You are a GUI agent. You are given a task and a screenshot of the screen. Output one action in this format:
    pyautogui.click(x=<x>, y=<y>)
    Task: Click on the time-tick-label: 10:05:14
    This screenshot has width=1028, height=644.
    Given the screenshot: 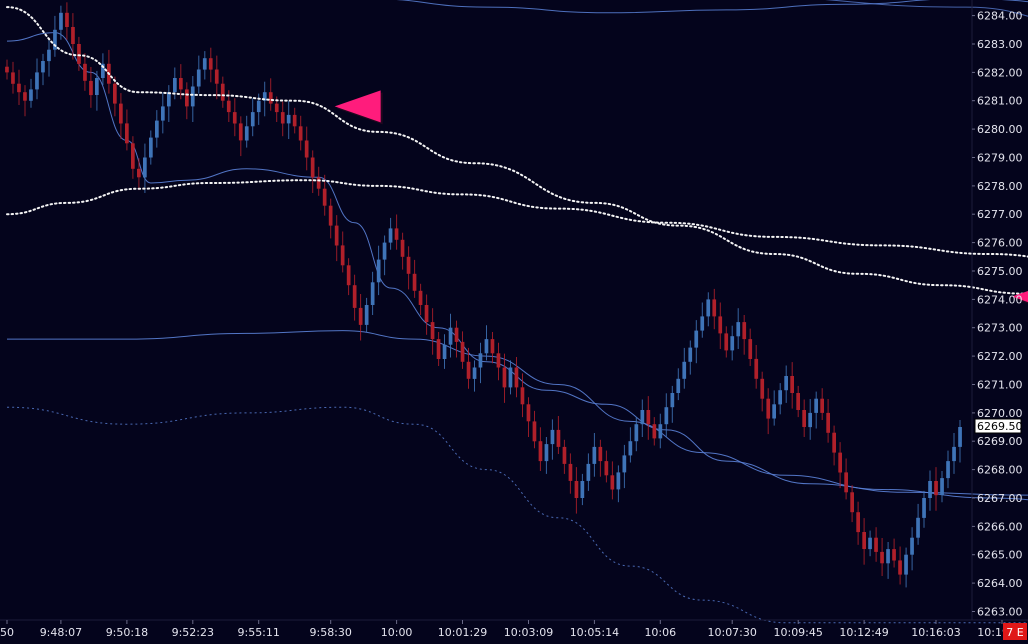 What is the action you would take?
    pyautogui.click(x=594, y=632)
    